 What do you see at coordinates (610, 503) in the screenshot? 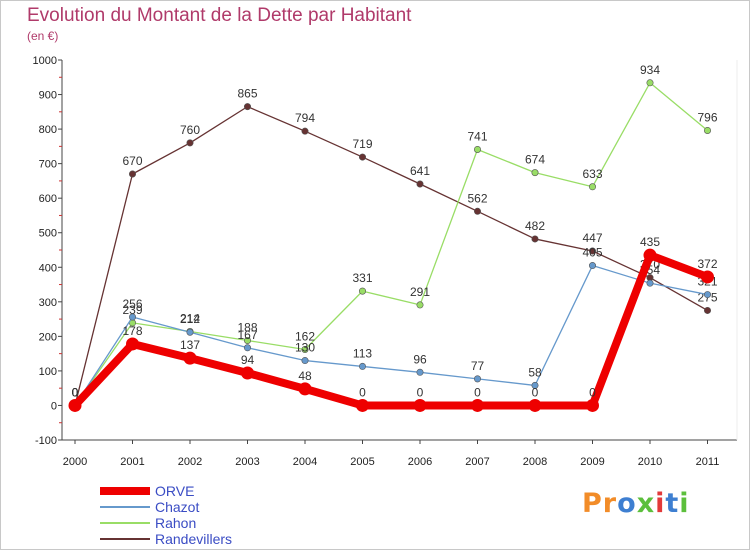
I see `logo-letter: r` at bounding box center [610, 503].